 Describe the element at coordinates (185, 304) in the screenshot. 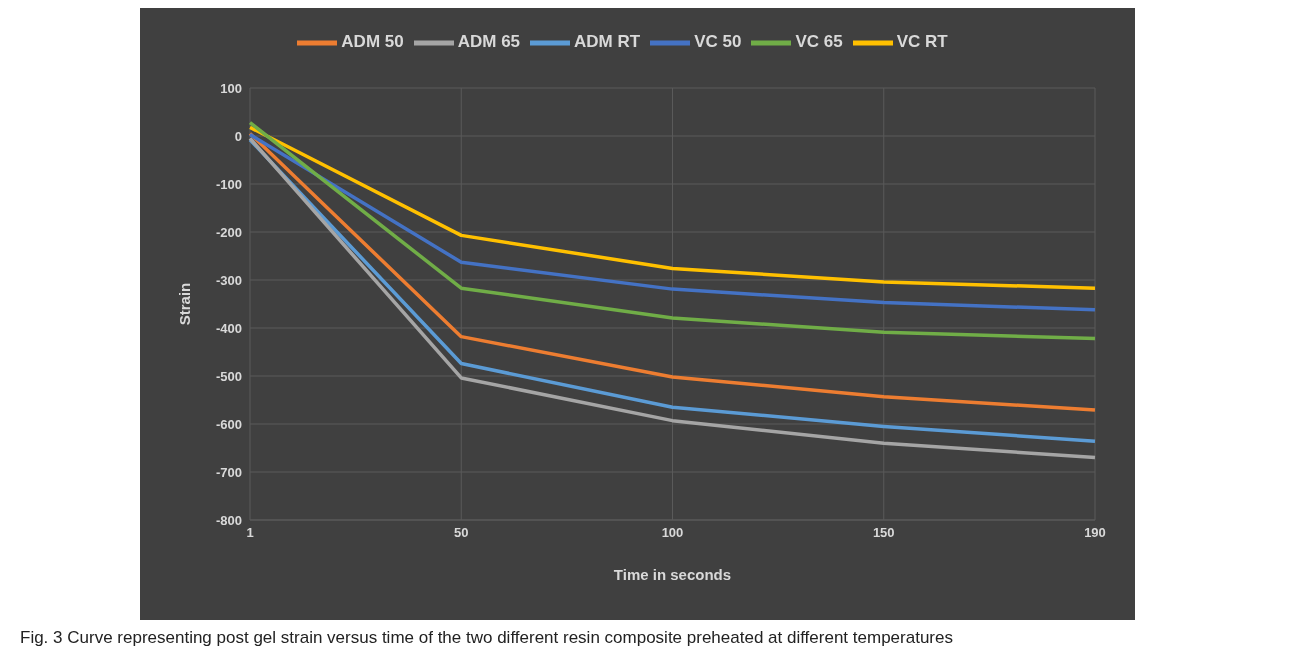

I see `y-axis-title: Strain` at that location.